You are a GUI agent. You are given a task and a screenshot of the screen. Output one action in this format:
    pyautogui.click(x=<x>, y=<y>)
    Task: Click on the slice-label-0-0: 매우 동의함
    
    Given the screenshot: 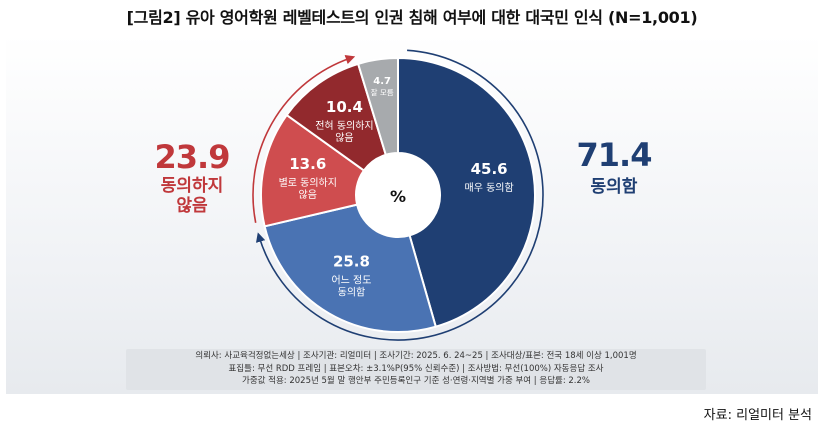 What is the action you would take?
    pyautogui.click(x=489, y=188)
    